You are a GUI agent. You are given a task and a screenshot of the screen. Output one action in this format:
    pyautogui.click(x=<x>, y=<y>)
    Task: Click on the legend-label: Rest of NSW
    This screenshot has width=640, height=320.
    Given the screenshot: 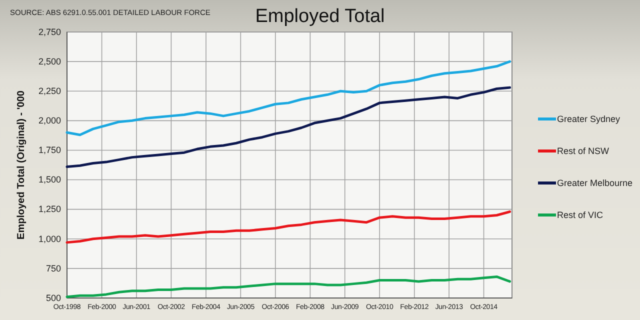 What is the action you would take?
    pyautogui.click(x=583, y=151)
    